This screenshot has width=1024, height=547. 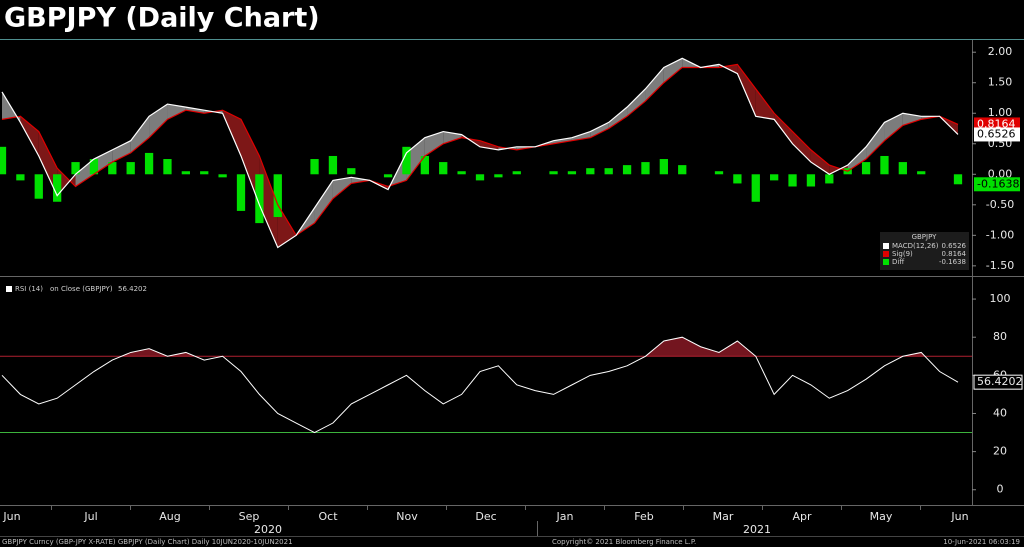 I want to click on value-tag-label: -0.1638, so click(x=998, y=183).